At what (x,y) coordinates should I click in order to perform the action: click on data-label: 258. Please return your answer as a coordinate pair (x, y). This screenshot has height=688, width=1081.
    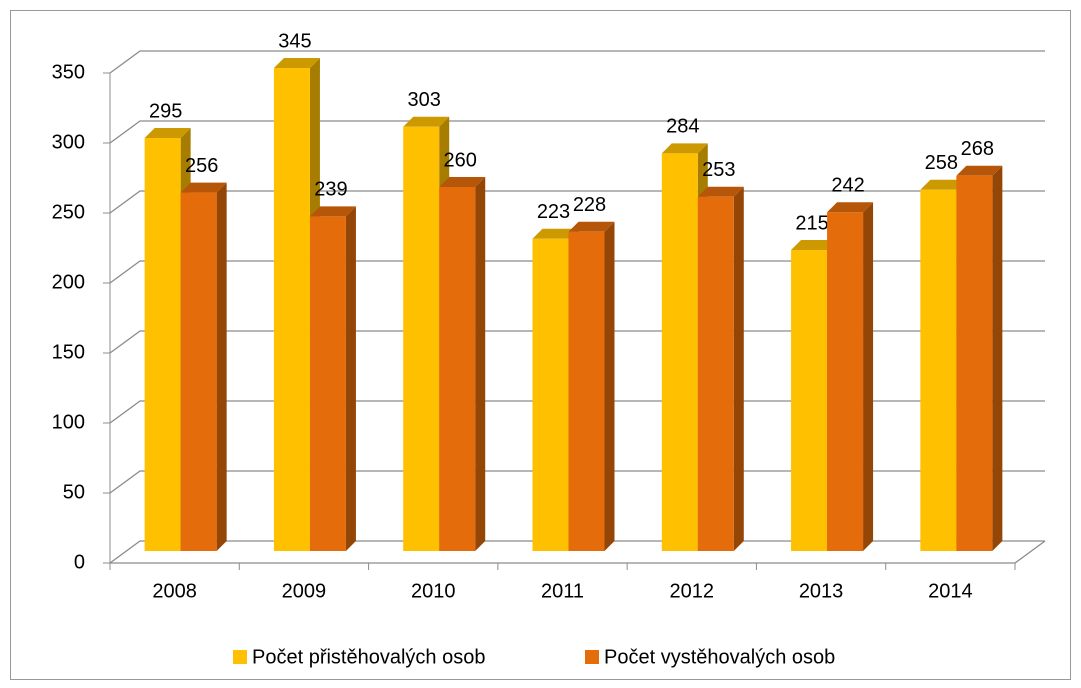
    Looking at the image, I should click on (941, 163).